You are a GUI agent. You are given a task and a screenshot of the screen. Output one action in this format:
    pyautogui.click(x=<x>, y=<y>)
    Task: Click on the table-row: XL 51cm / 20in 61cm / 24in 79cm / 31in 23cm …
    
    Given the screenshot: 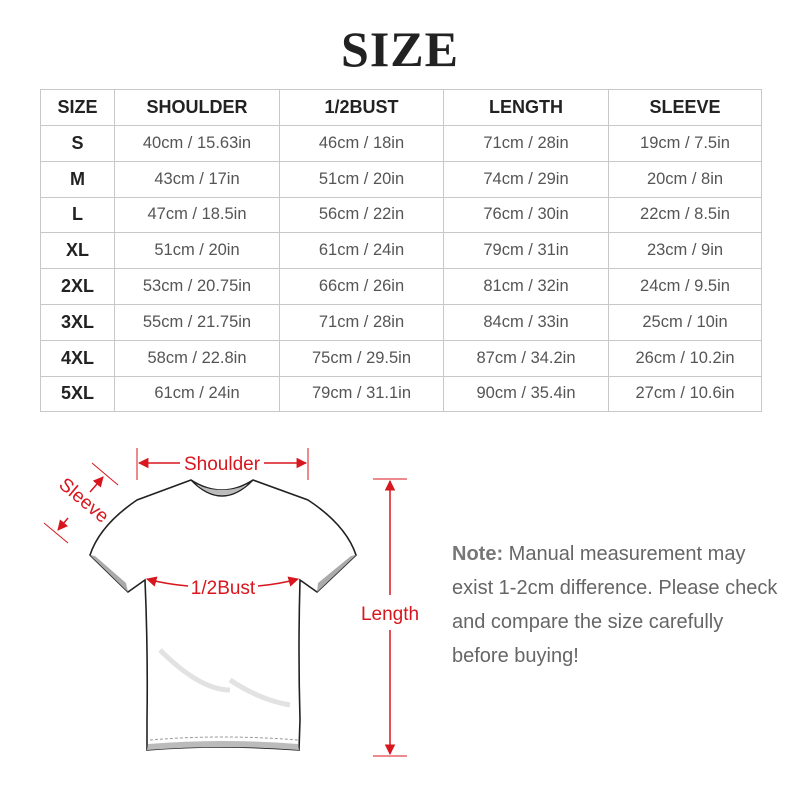 What is the action you would take?
    pyautogui.click(x=401, y=251)
    